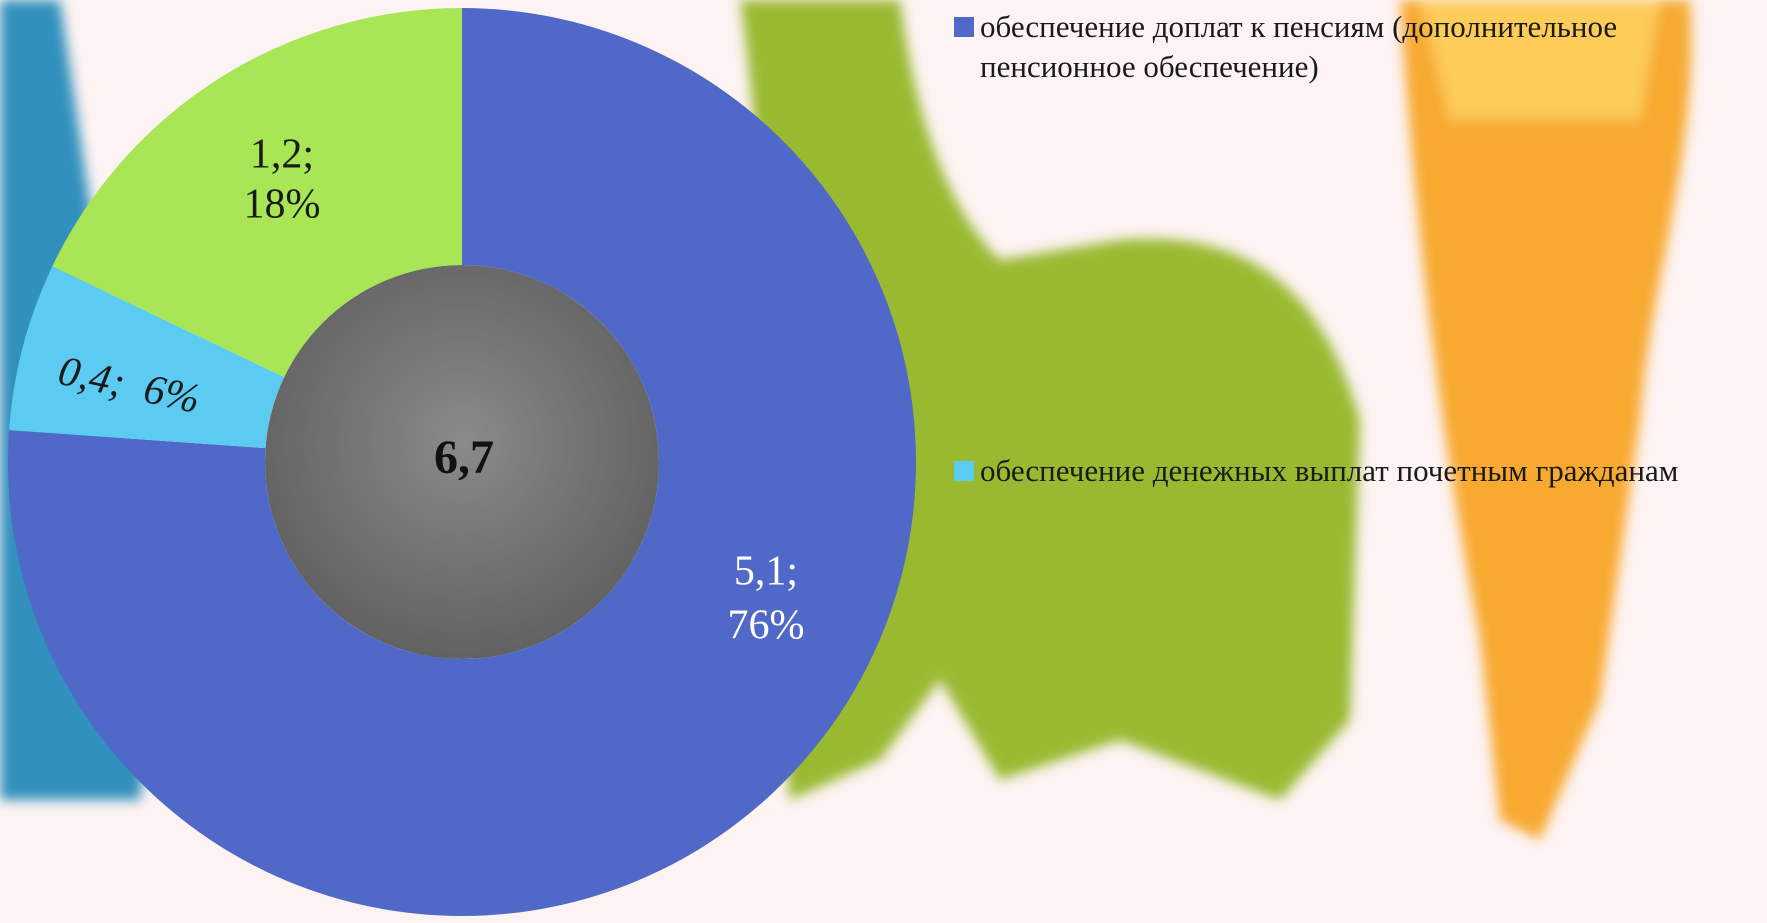 The height and width of the screenshot is (923, 1767). I want to click on slice-percent-label: 76%, so click(766, 626).